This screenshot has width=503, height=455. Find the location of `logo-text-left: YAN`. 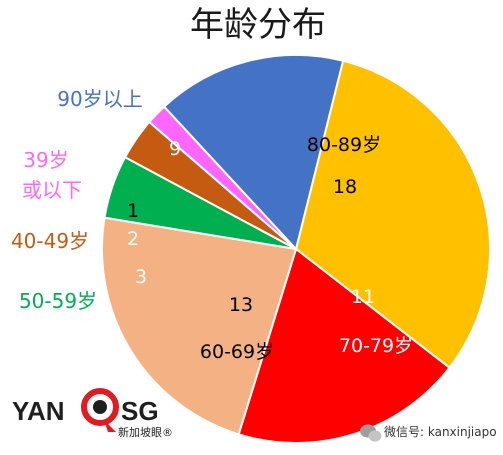

logo-text-left: YAN is located at coordinates (38, 411).